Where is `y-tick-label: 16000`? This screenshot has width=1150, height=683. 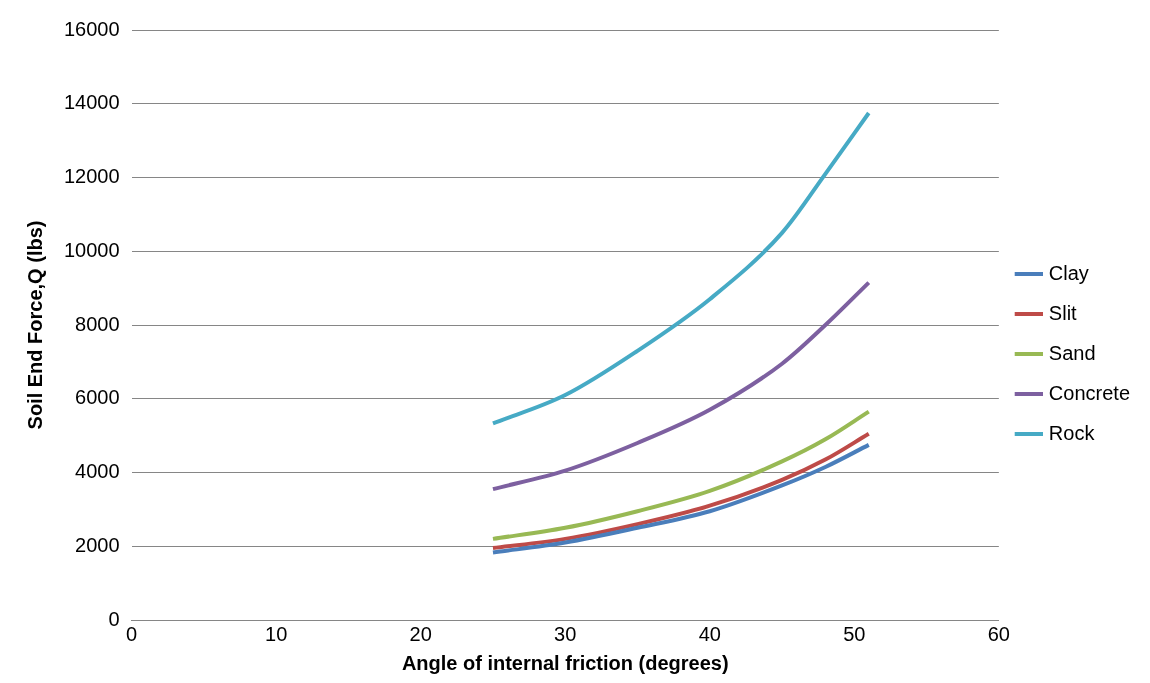 y-tick-label: 16000 is located at coordinates (91, 28).